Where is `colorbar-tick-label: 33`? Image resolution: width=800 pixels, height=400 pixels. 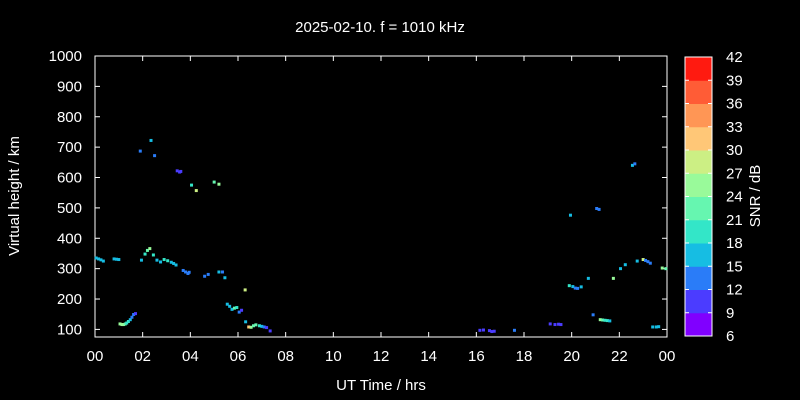
colorbar-tick-label: 33 is located at coordinates (734, 127).